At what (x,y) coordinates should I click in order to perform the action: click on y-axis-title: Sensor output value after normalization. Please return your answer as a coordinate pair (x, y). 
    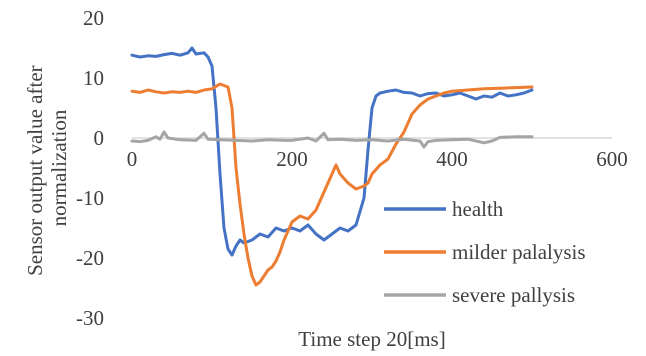
    Looking at the image, I should click on (47, 168).